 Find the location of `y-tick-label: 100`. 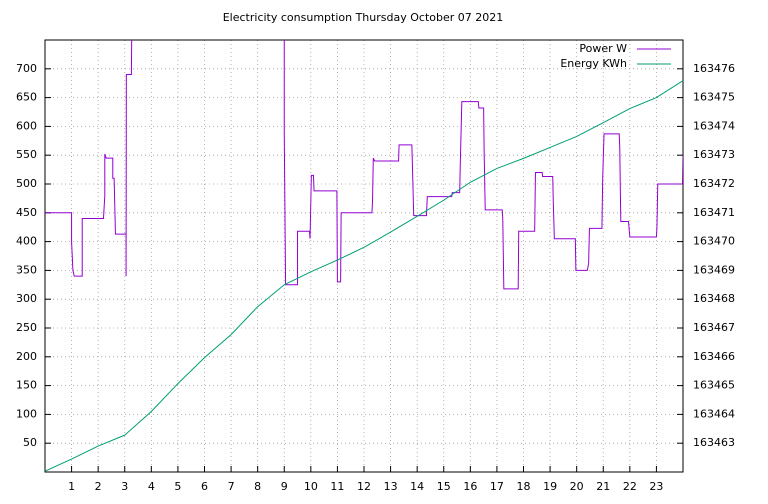

y-tick-label: 100 is located at coordinates (26, 413).